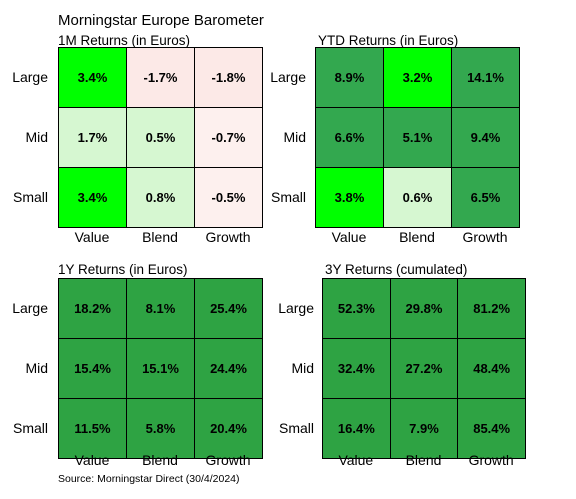 The image size is (576, 499). What do you see at coordinates (492, 309) in the screenshot?
I see `heatmap-cell-large-growth: 81.2%` at bounding box center [492, 309].